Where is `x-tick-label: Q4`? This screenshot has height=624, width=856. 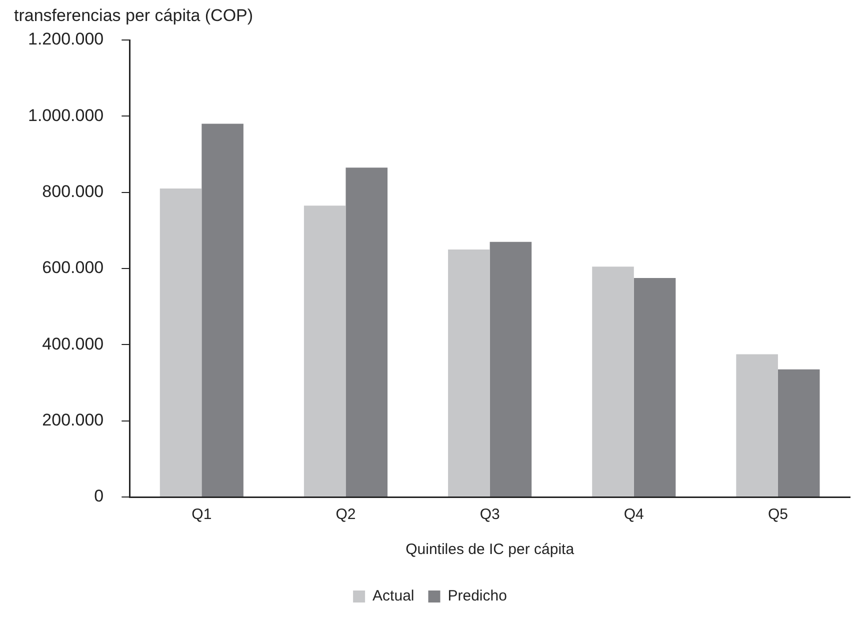
x-tick-label: Q4 is located at coordinates (634, 515).